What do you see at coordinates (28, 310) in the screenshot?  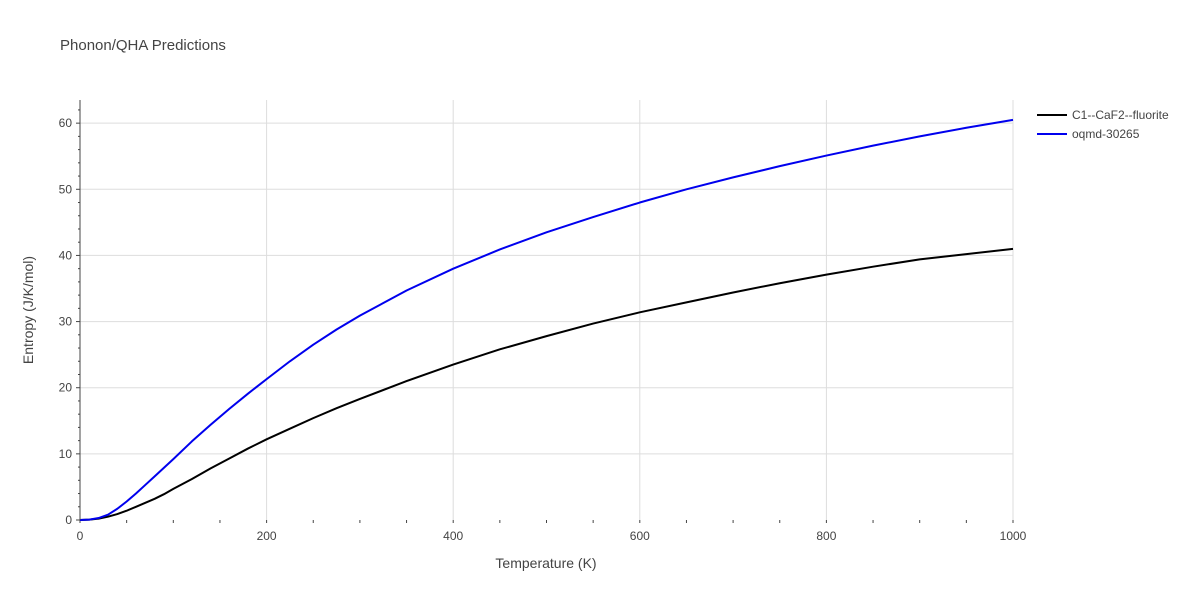 I see `y-axis-title: Entropy (J/K/mol)` at bounding box center [28, 310].